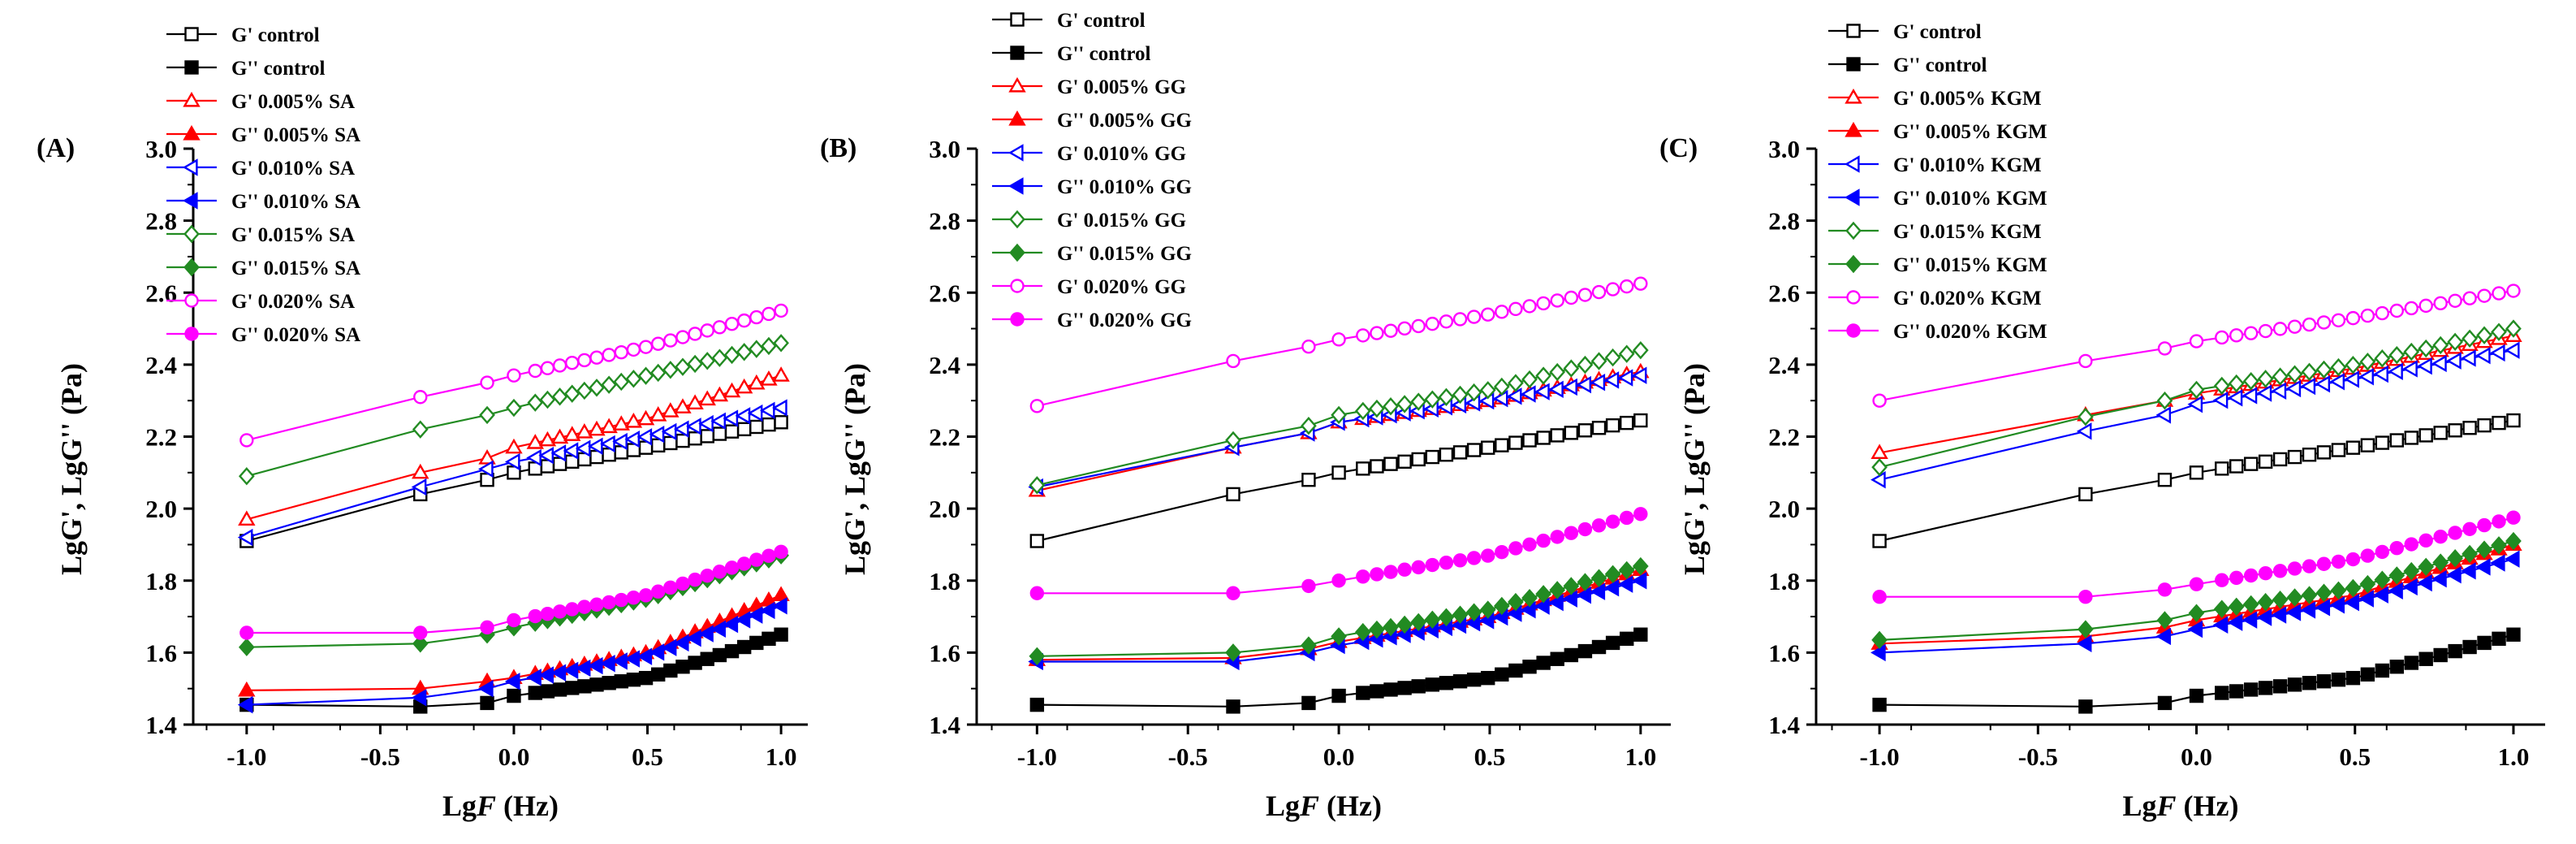  I want to click on x-tick-label: -1.0, so click(246, 756).